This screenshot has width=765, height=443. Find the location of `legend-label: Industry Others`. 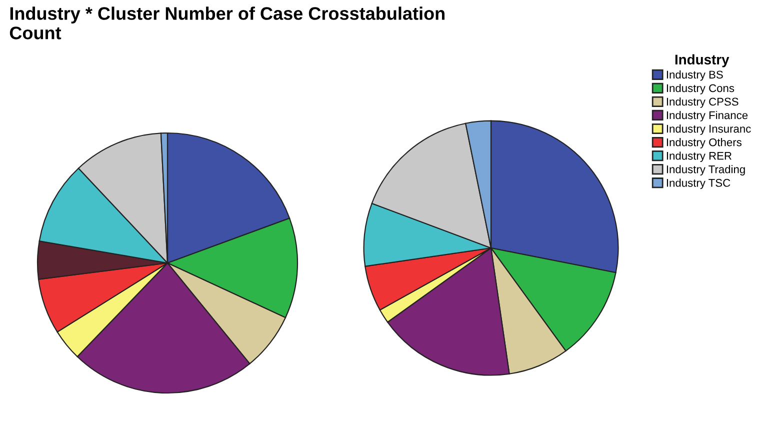

legend-label: Industry Others is located at coordinates (704, 143).